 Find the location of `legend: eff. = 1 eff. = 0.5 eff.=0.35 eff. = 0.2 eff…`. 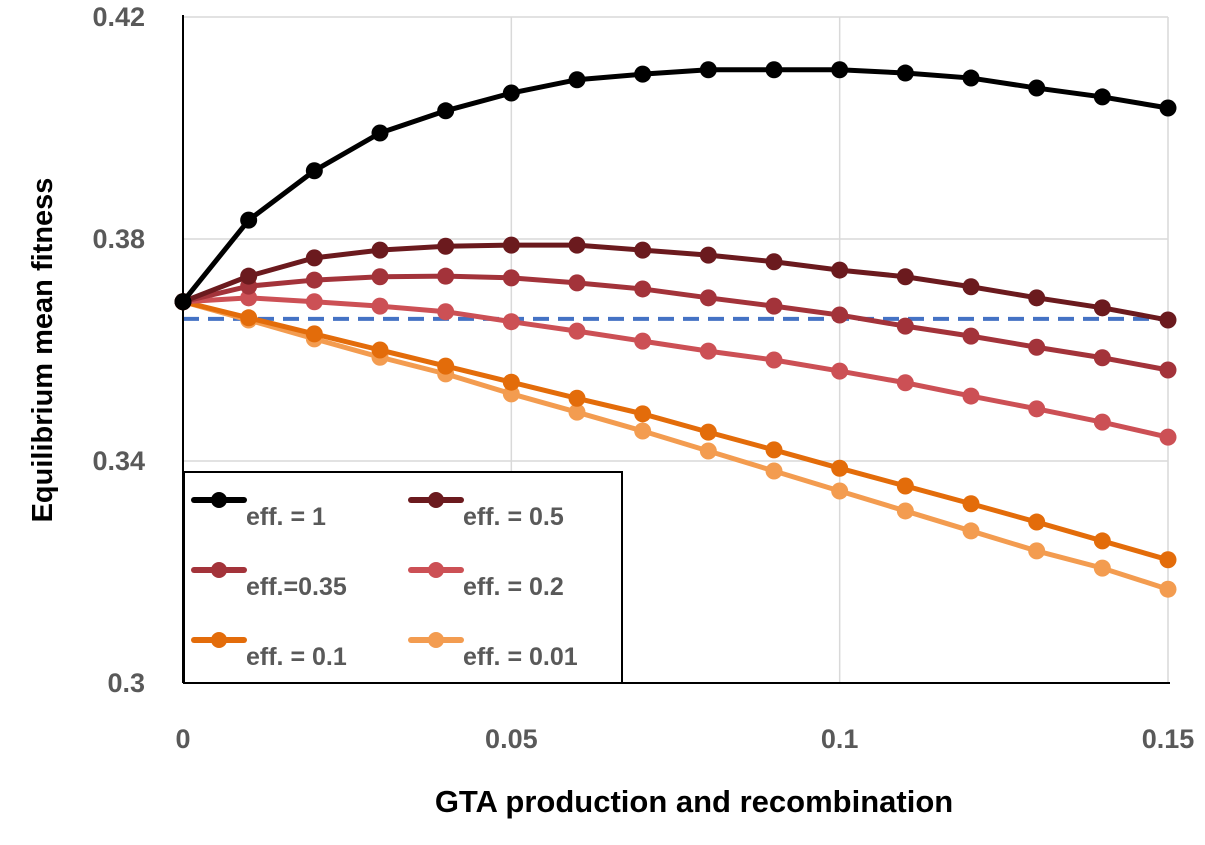

legend: eff. = 1 eff. = 0.5 eff.=0.35 eff. = 0.2 eff… is located at coordinates (403, 577).